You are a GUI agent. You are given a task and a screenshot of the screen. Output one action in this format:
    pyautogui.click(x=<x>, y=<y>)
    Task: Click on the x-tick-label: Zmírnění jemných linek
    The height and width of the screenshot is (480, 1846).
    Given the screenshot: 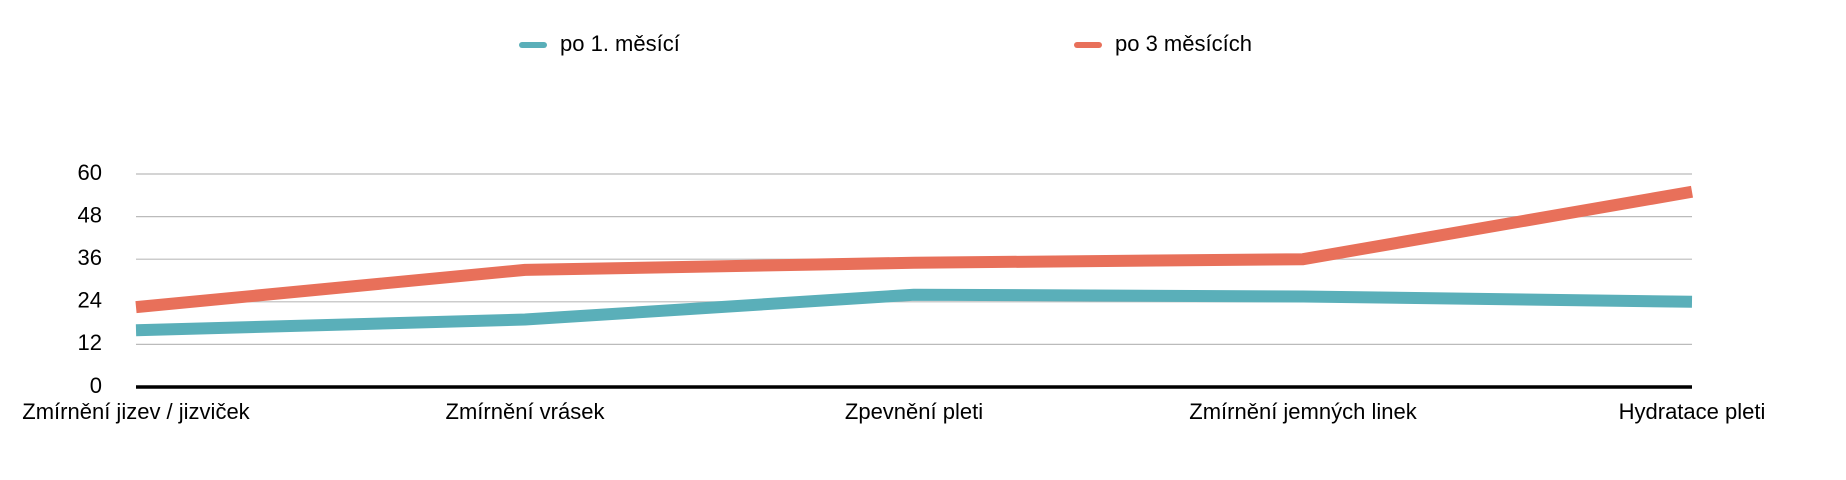 What is the action you would take?
    pyautogui.click(x=1303, y=411)
    